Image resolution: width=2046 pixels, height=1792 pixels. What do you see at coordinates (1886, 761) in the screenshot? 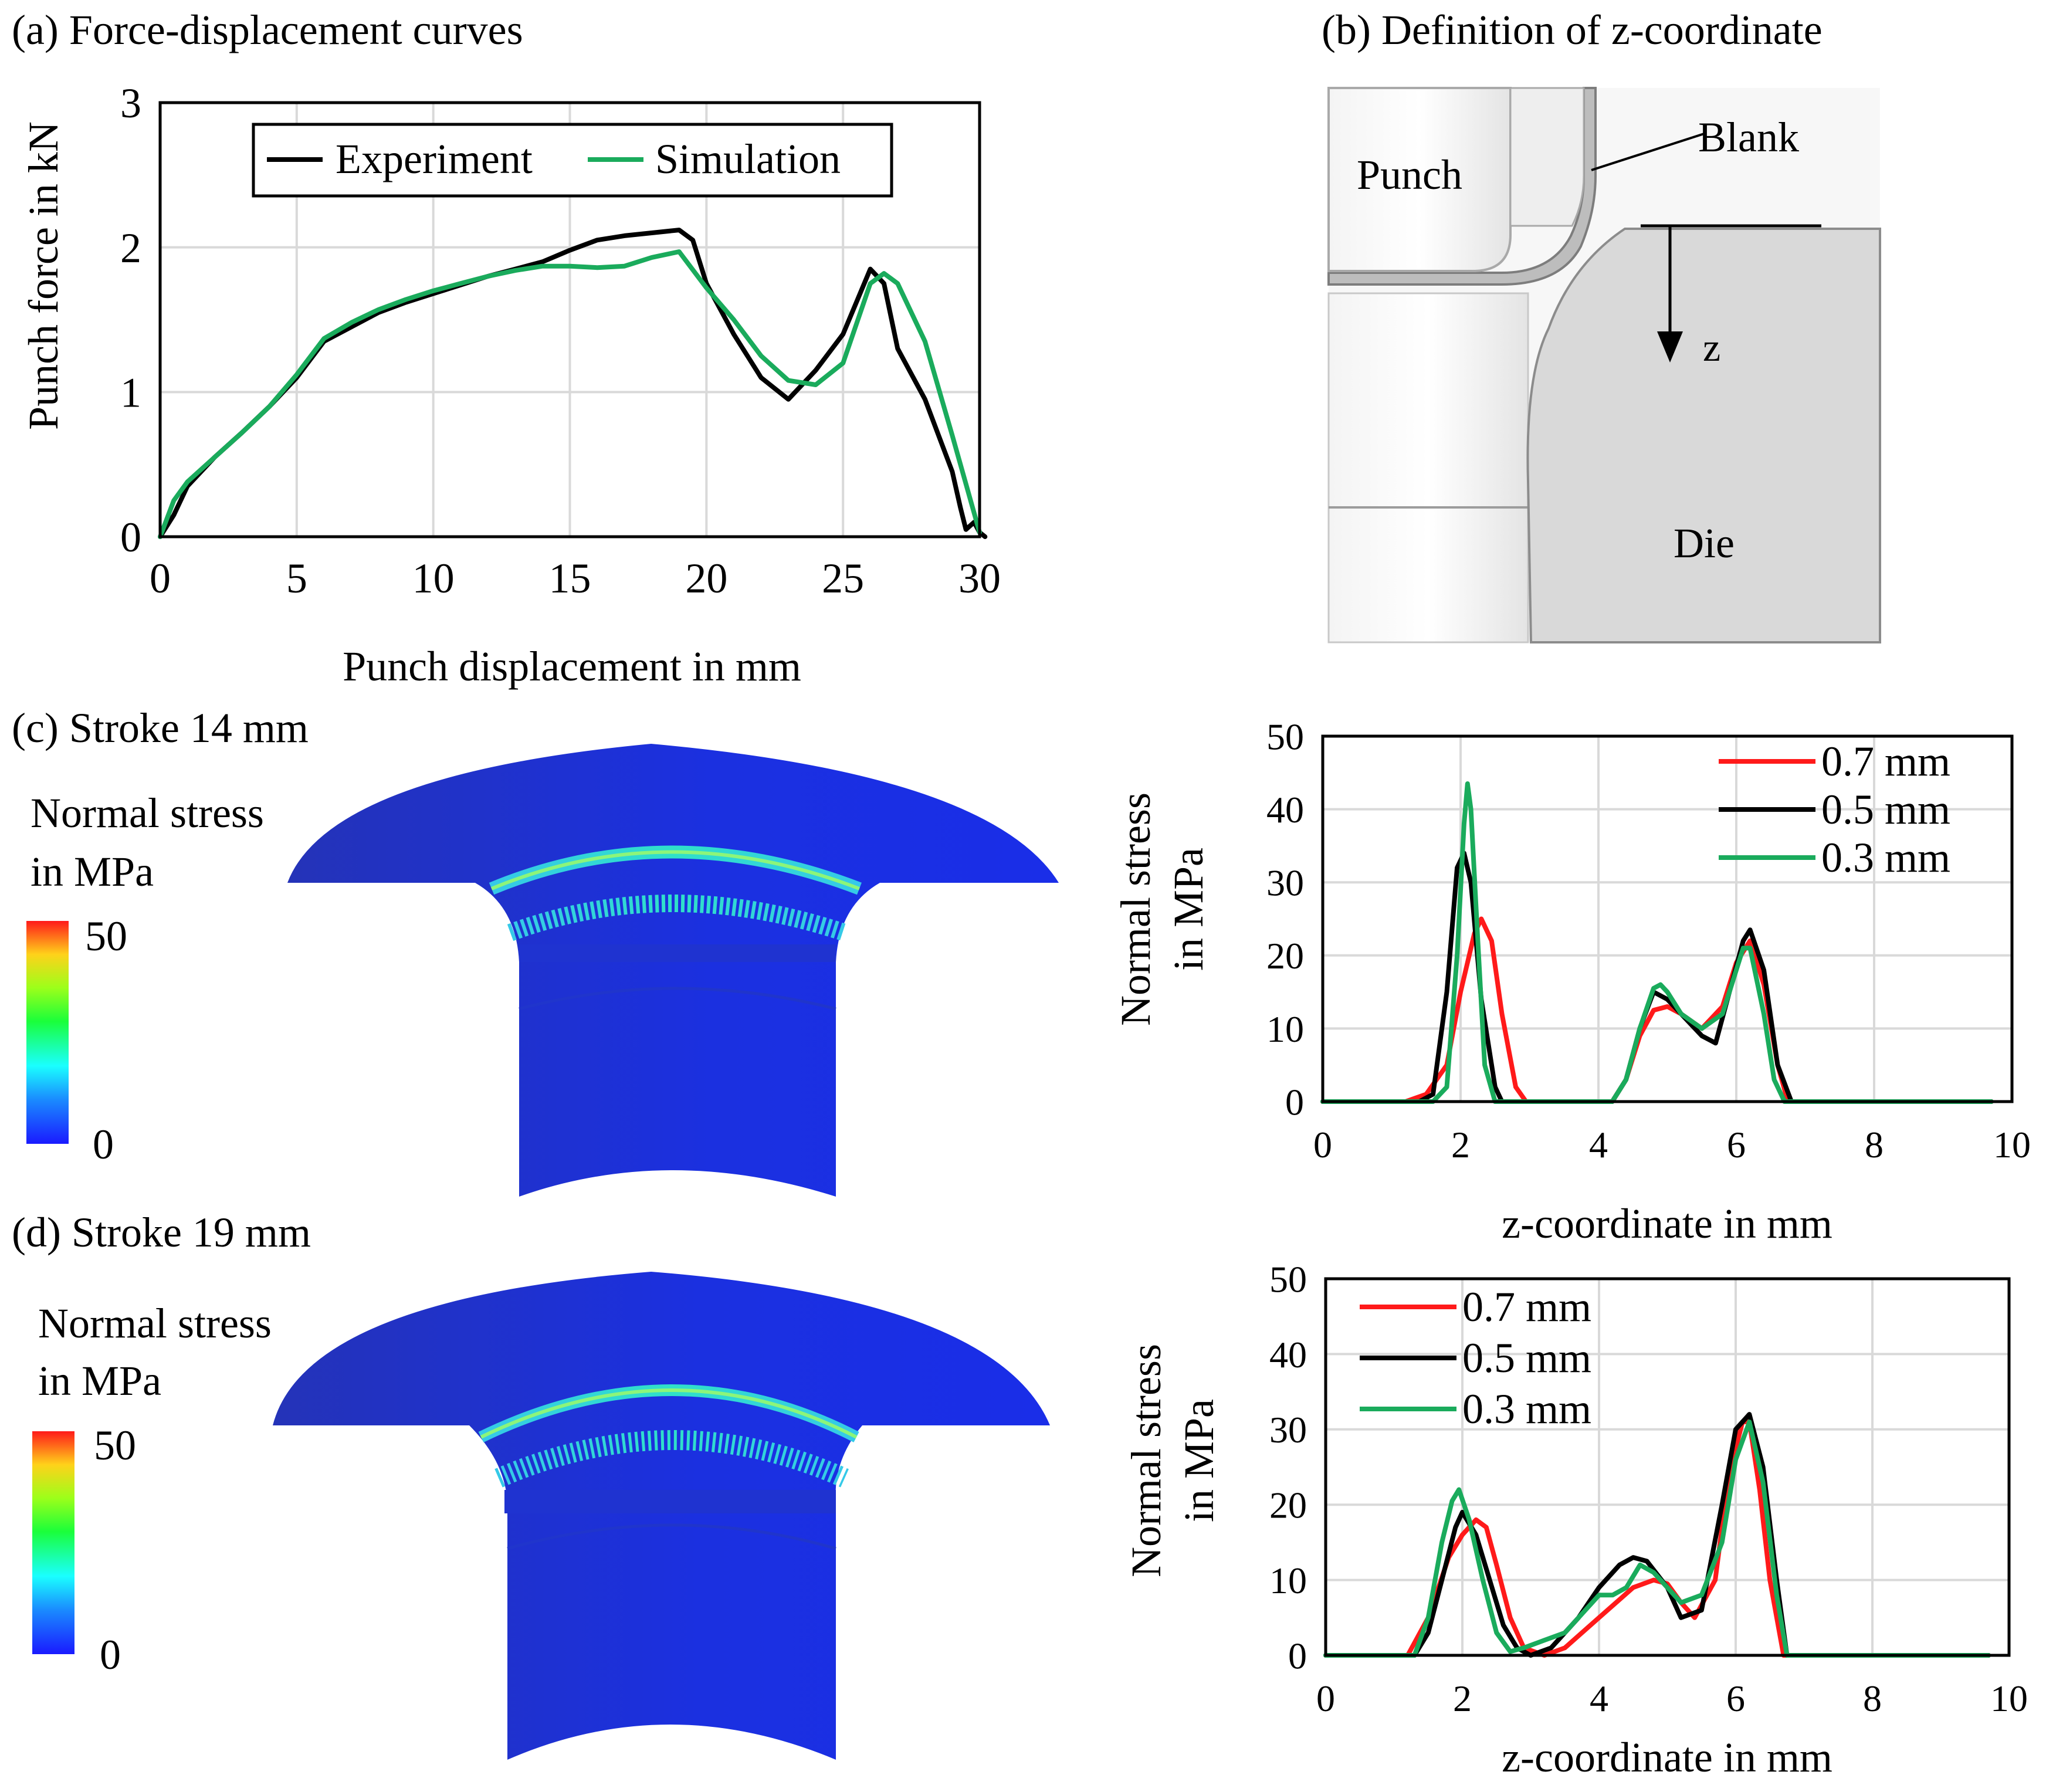
I see `legend-label-c-0.7: 0.7 mm` at bounding box center [1886, 761].